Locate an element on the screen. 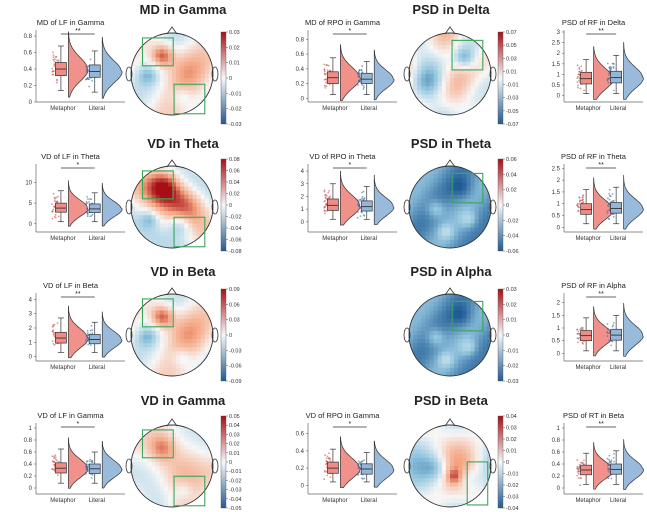 This screenshot has height=512, width=647. panel-title: PSD of RT in Beta is located at coordinates (594, 415).